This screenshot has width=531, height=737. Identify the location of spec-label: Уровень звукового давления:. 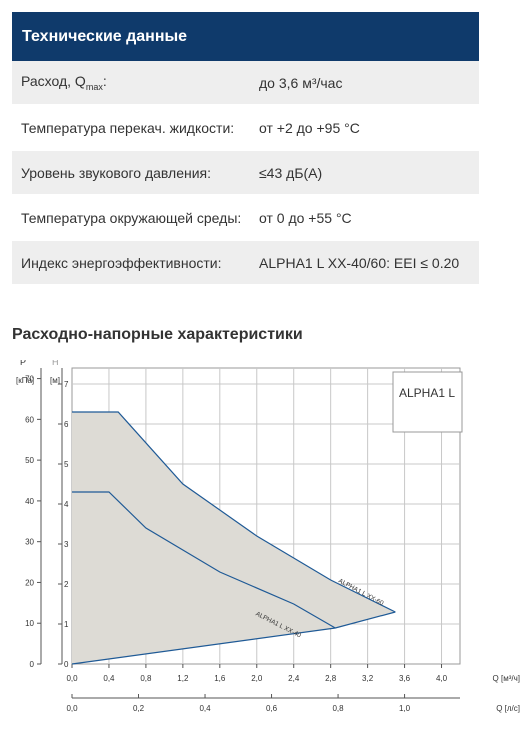
(116, 172).